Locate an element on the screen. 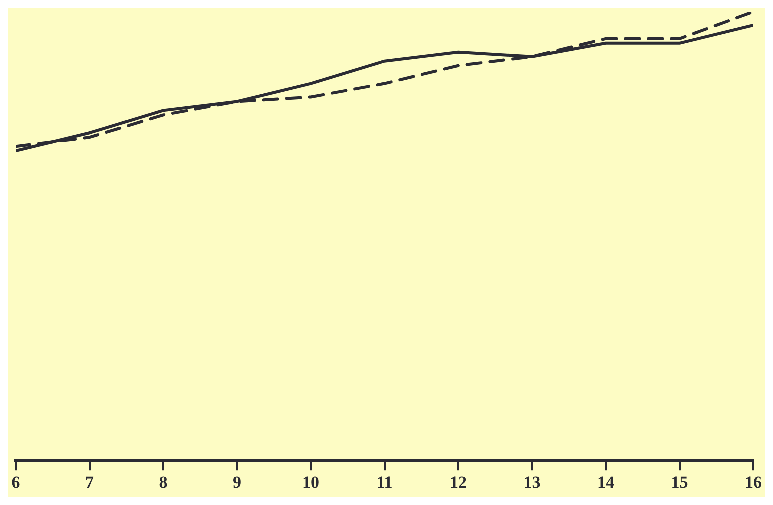  x-tick-label: 14 is located at coordinates (606, 482).